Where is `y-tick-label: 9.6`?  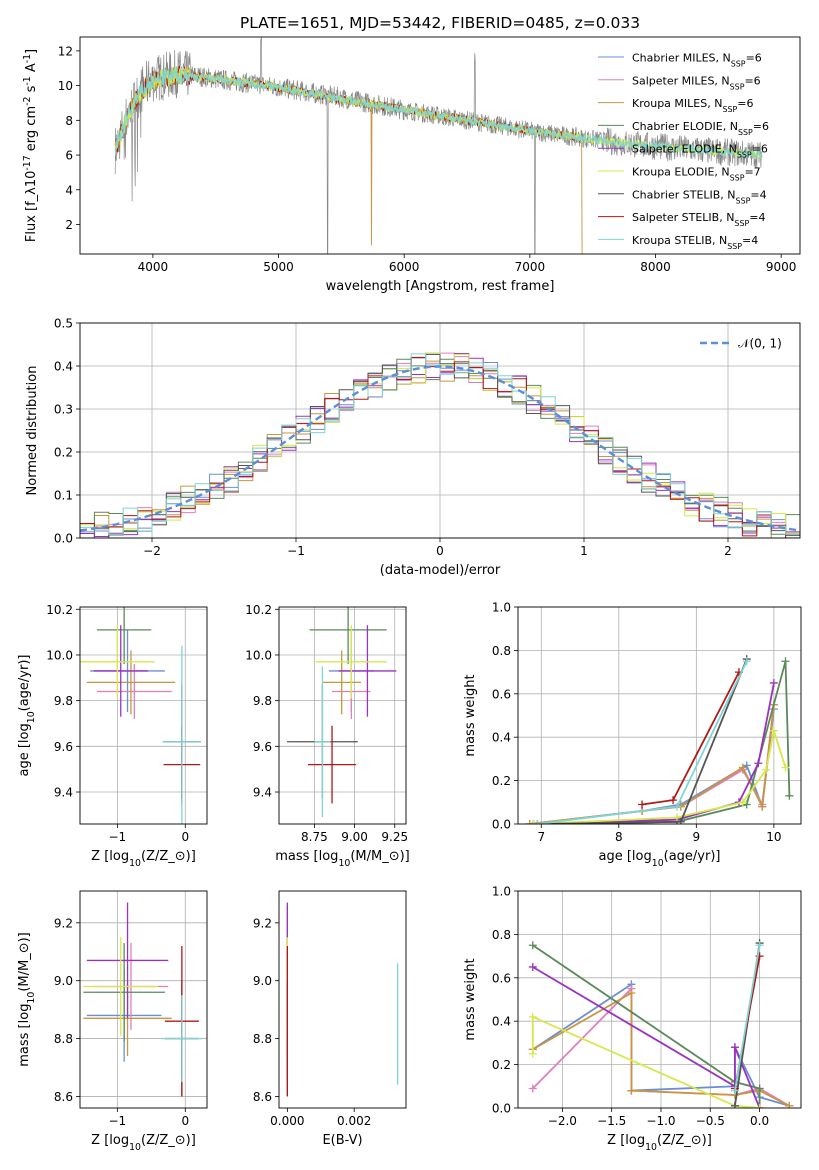
y-tick-label: 9.6 is located at coordinates (262, 747).